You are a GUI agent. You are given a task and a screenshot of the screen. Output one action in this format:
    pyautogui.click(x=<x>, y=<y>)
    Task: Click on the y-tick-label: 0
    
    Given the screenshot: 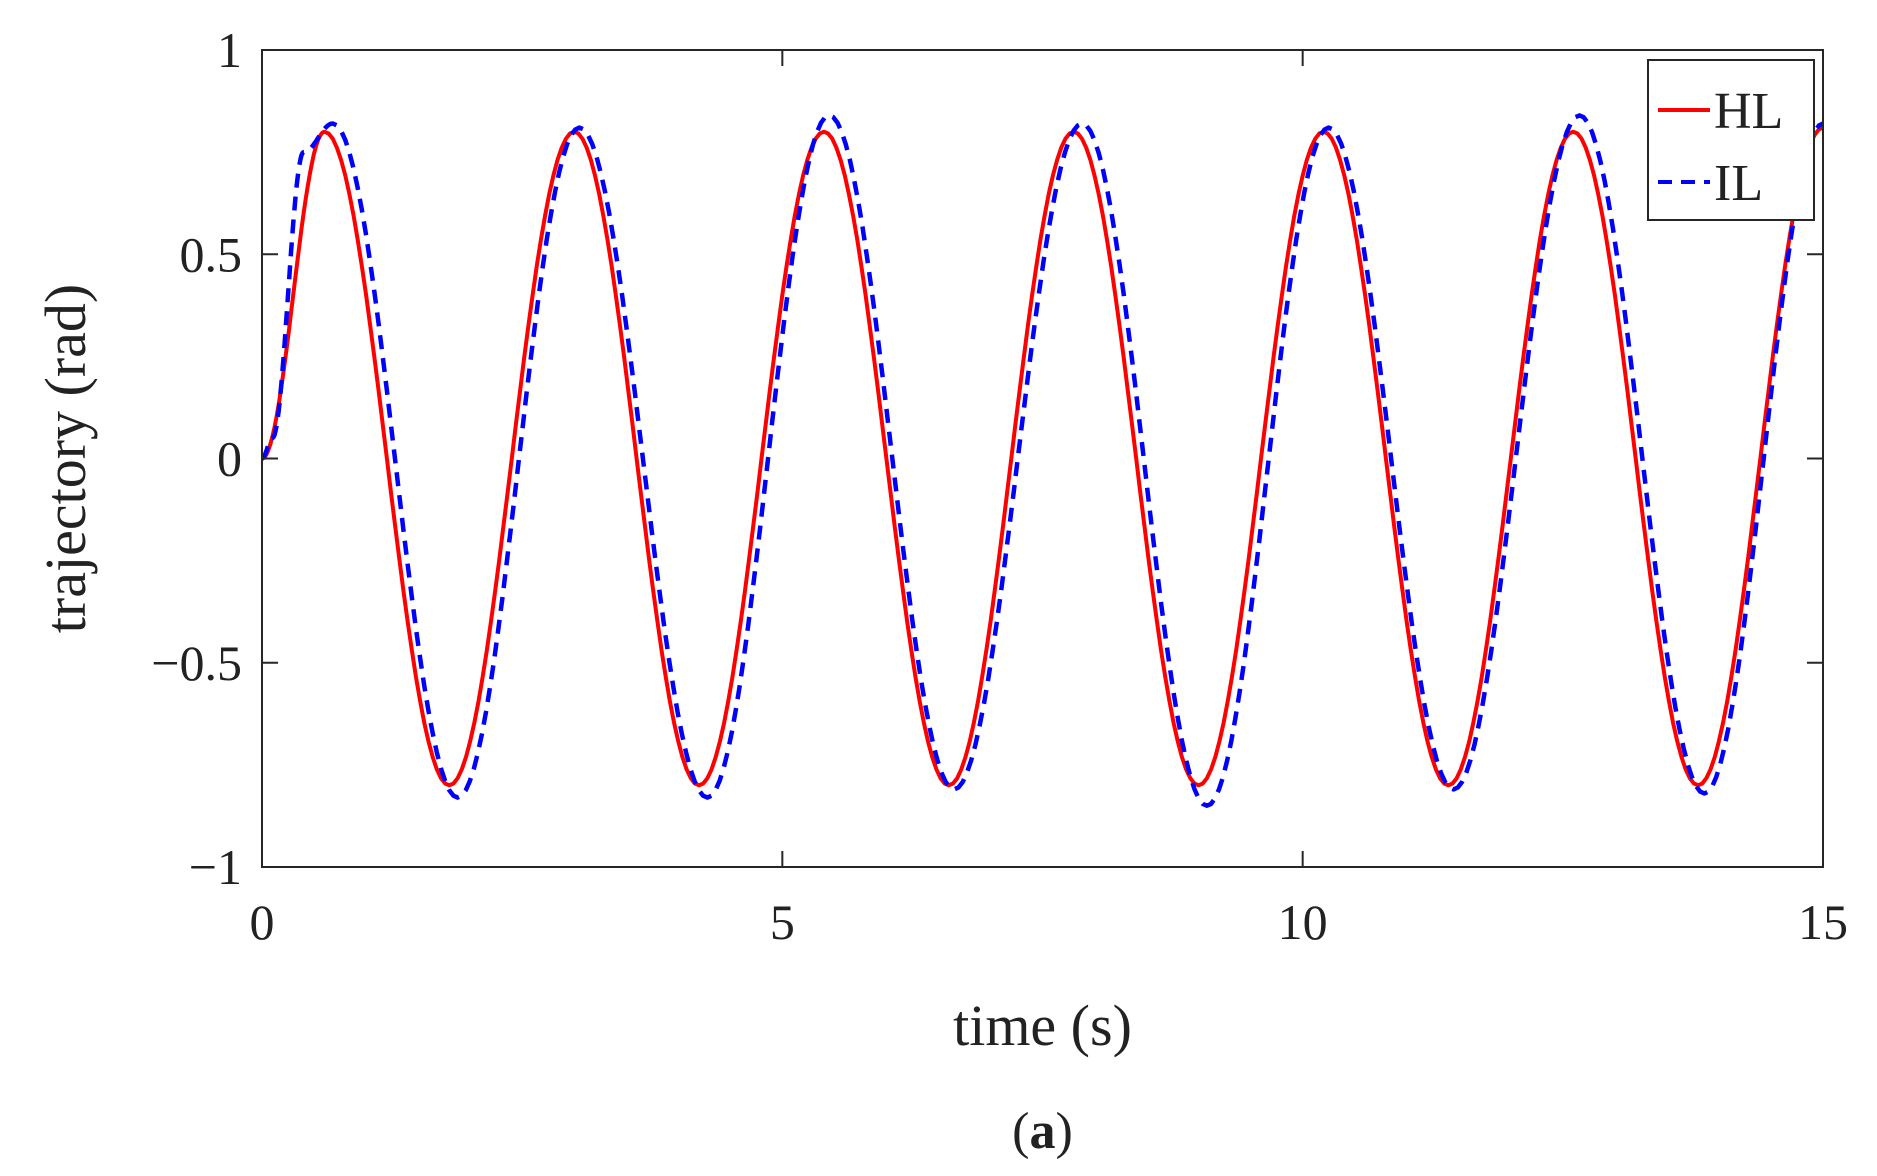 What is the action you would take?
    pyautogui.click(x=229, y=459)
    